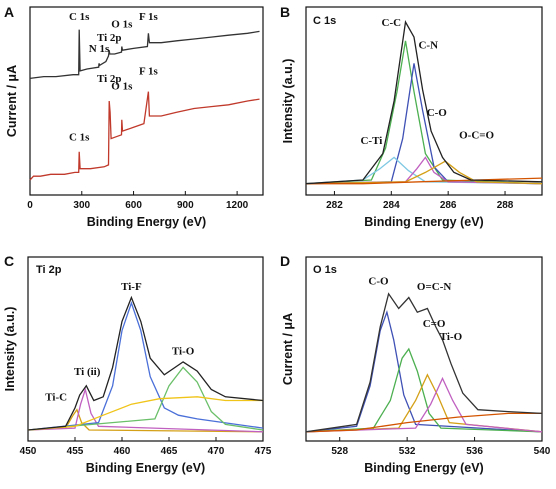 Image resolution: width=556 pixels, height=489 pixels. What do you see at coordinates (263, 451) in the screenshot?
I see `x-tick-label: 475` at bounding box center [263, 451].